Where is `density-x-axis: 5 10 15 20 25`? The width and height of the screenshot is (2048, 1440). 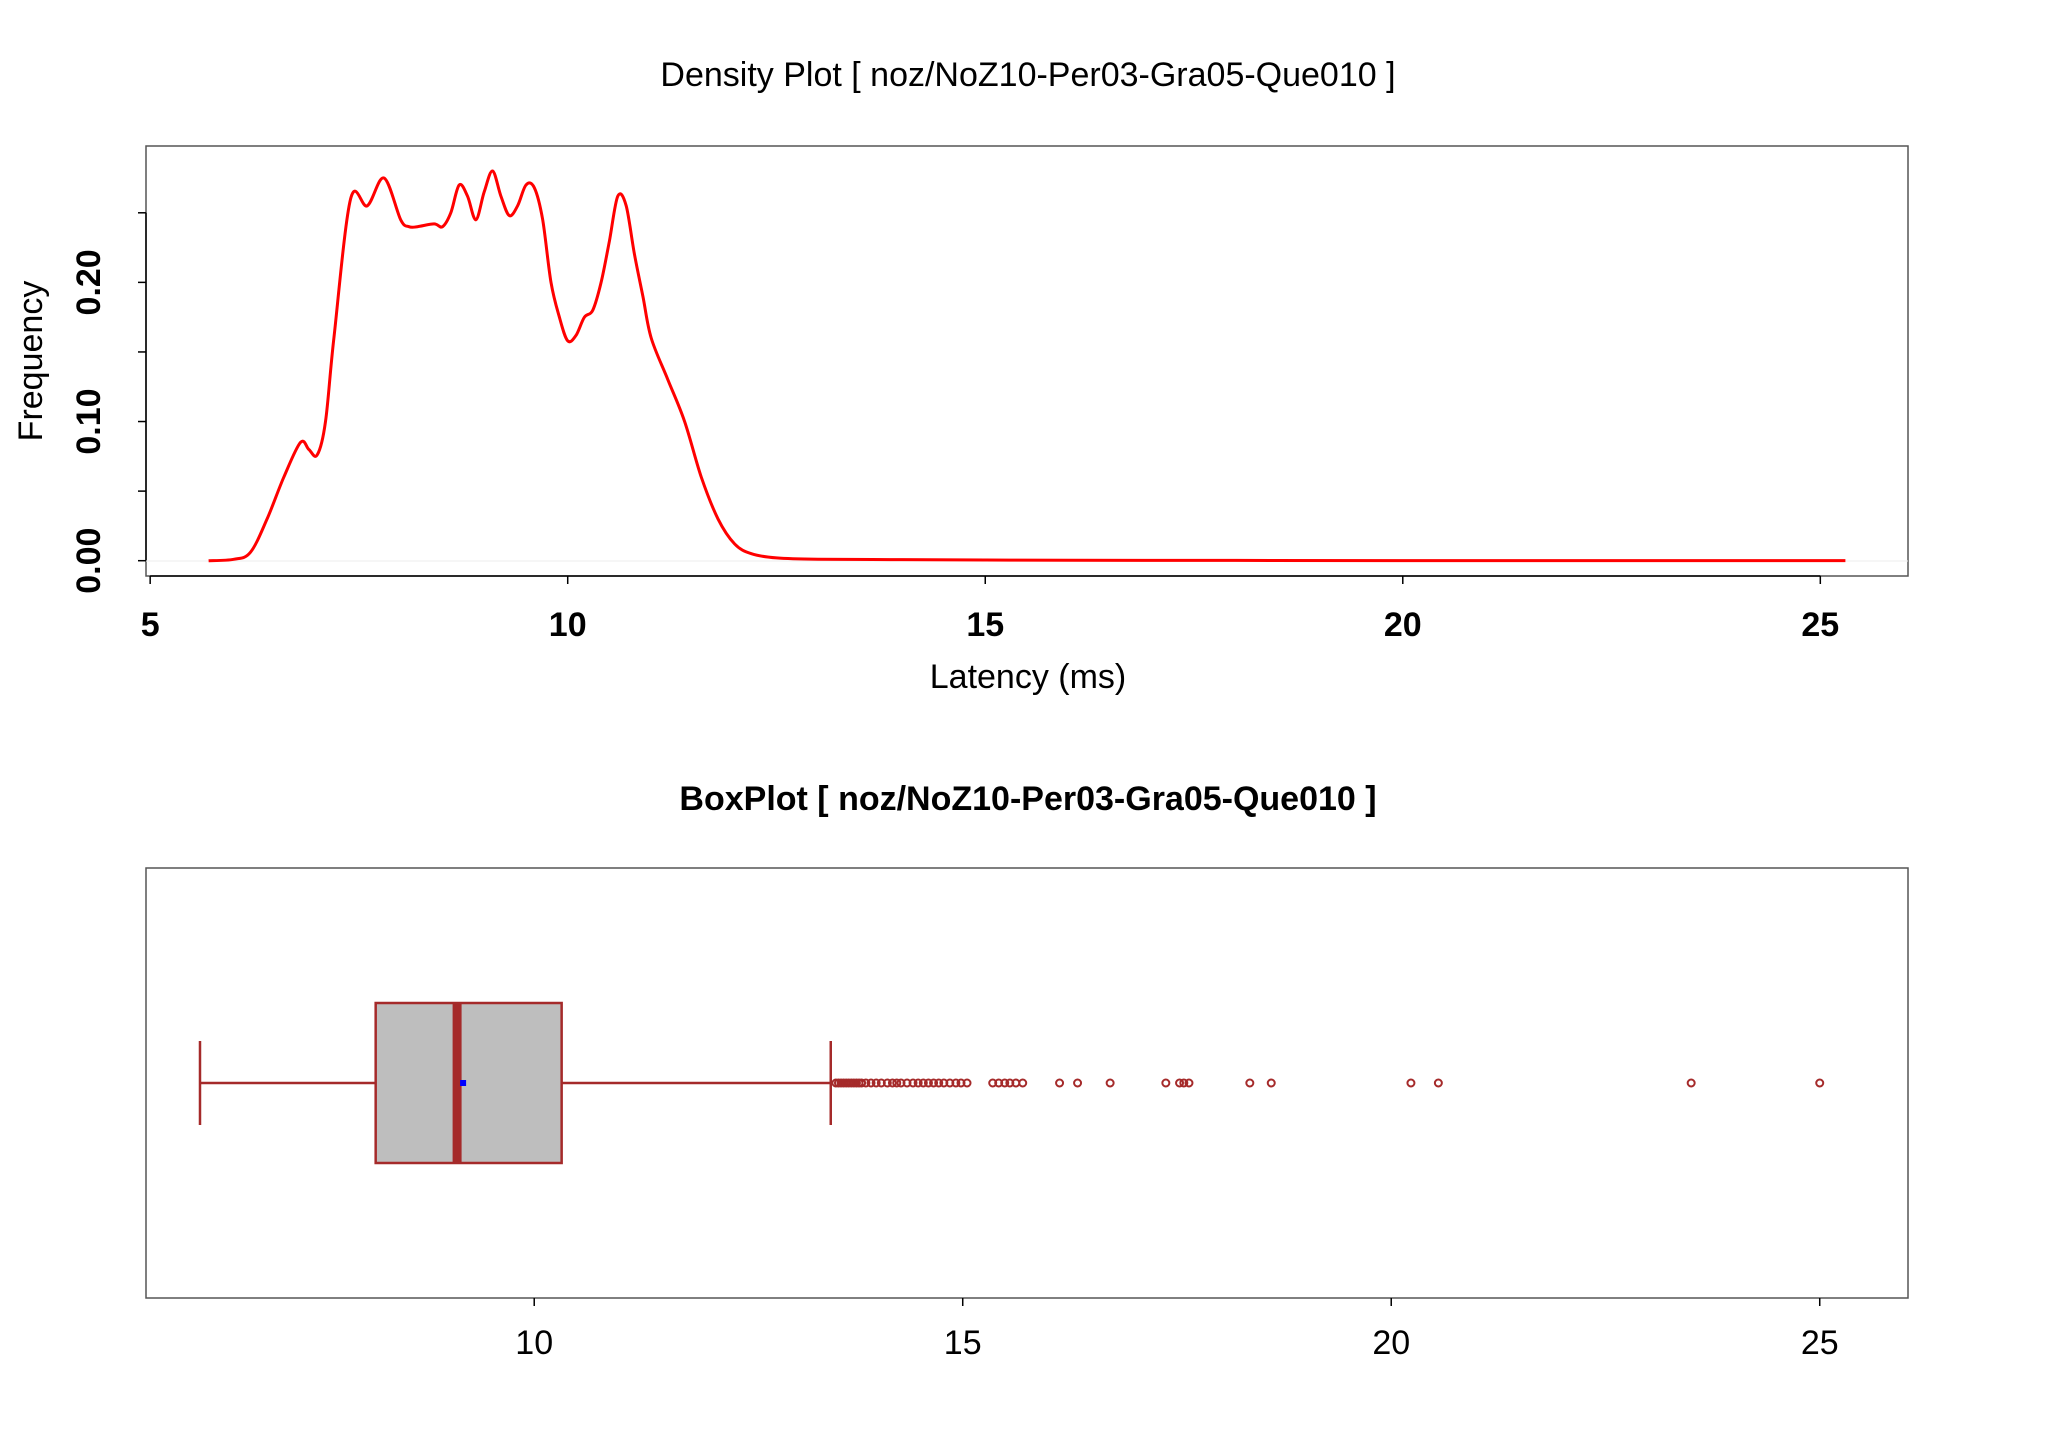 density-x-axis: 5 10 15 20 25 is located at coordinates (990, 609).